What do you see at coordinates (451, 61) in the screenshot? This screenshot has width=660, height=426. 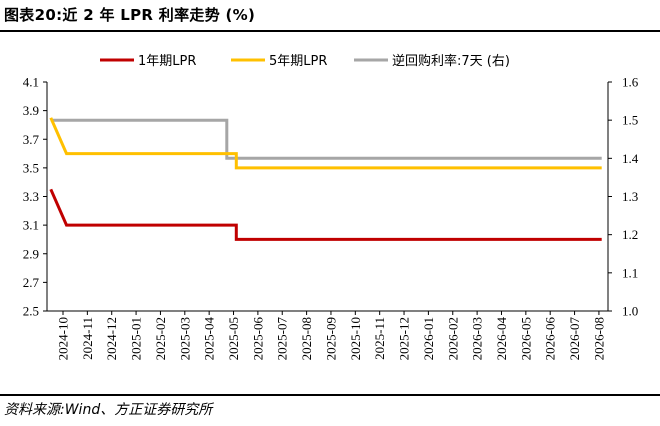 I see `legend-label-2: 逆回购利率:7天 (右)` at bounding box center [451, 61].